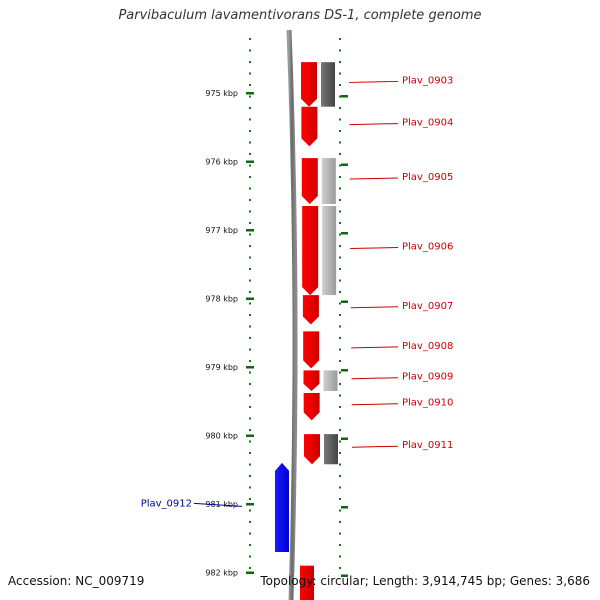 The height and width of the screenshot is (600, 600). I want to click on gene-track, so click(306, 331).